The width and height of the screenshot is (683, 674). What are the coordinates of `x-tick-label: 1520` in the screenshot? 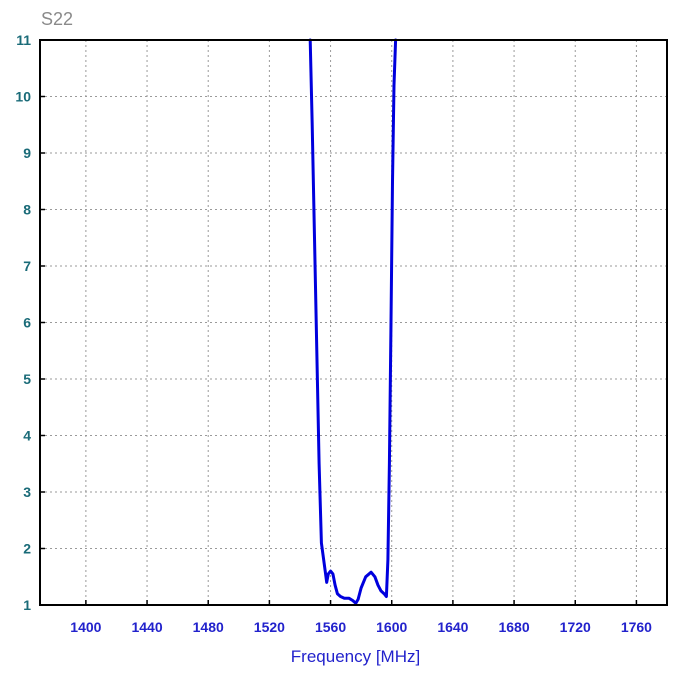 It's located at (269, 627).